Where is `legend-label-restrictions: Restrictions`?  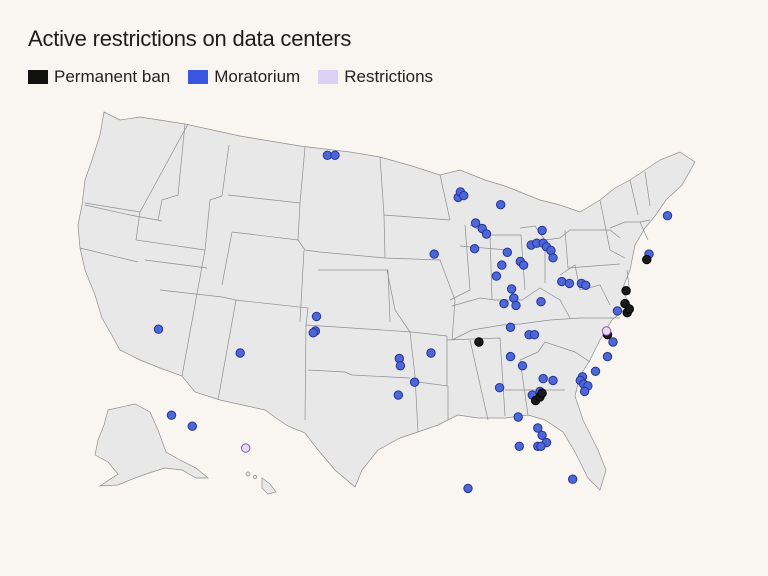 legend-label-restrictions: Restrictions is located at coordinates (389, 76).